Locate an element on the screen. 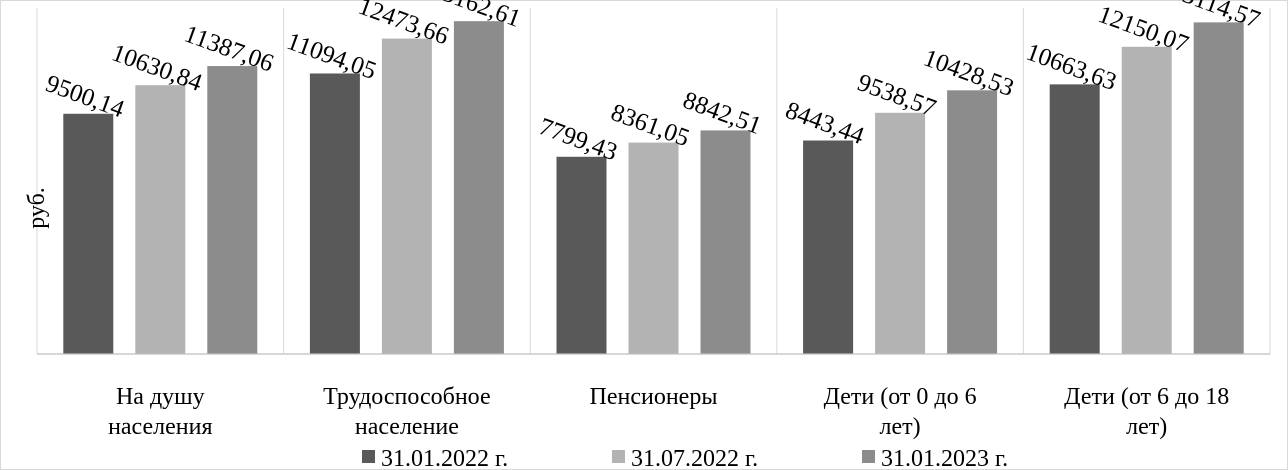  legend: 31.01.2022 г. 31.07.2022 г. 31.01.2023 г. is located at coordinates (685, 458).